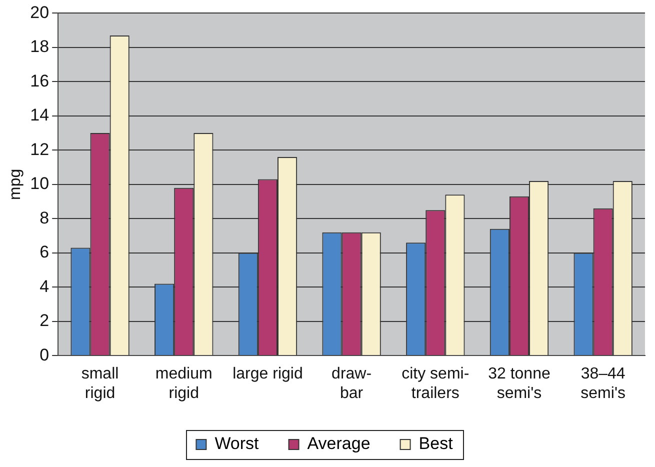  What do you see at coordinates (183, 384) in the screenshot?
I see `x-tick-label: medium rigid` at bounding box center [183, 384].